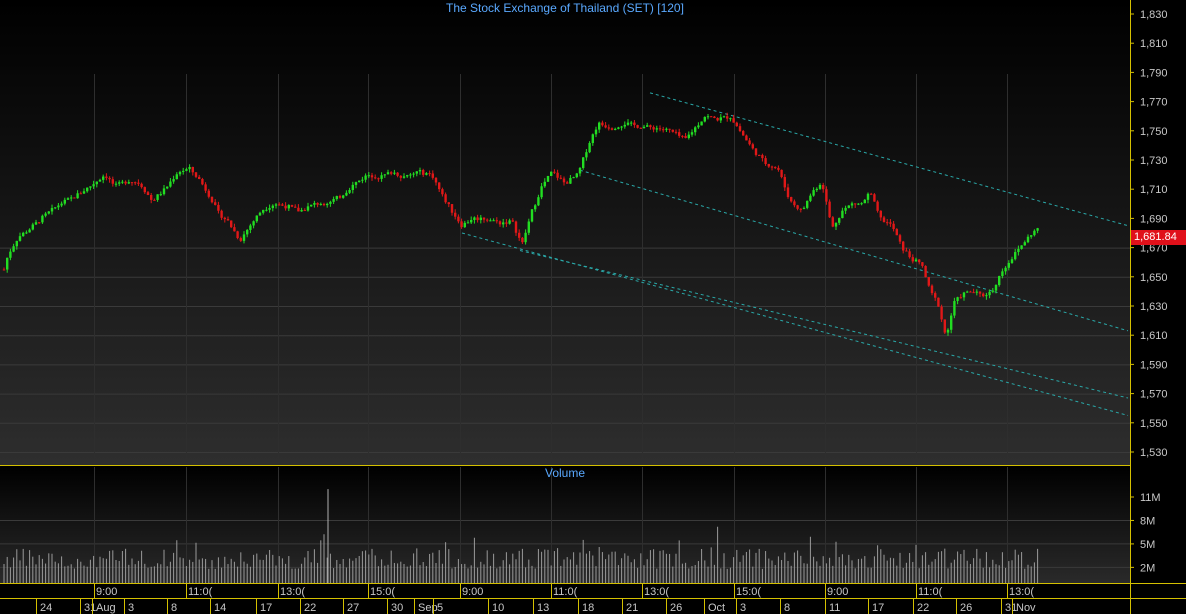 This screenshot has width=1186, height=614. Describe the element at coordinates (131, 608) in the screenshot. I see `date-label: 3` at that location.